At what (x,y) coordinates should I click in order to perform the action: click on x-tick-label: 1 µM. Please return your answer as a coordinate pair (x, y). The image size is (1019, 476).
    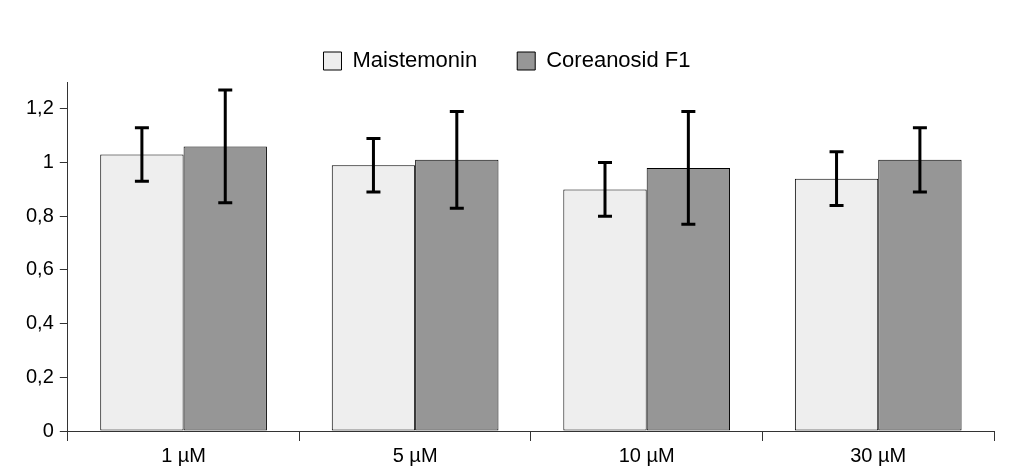
    Looking at the image, I should click on (184, 454).